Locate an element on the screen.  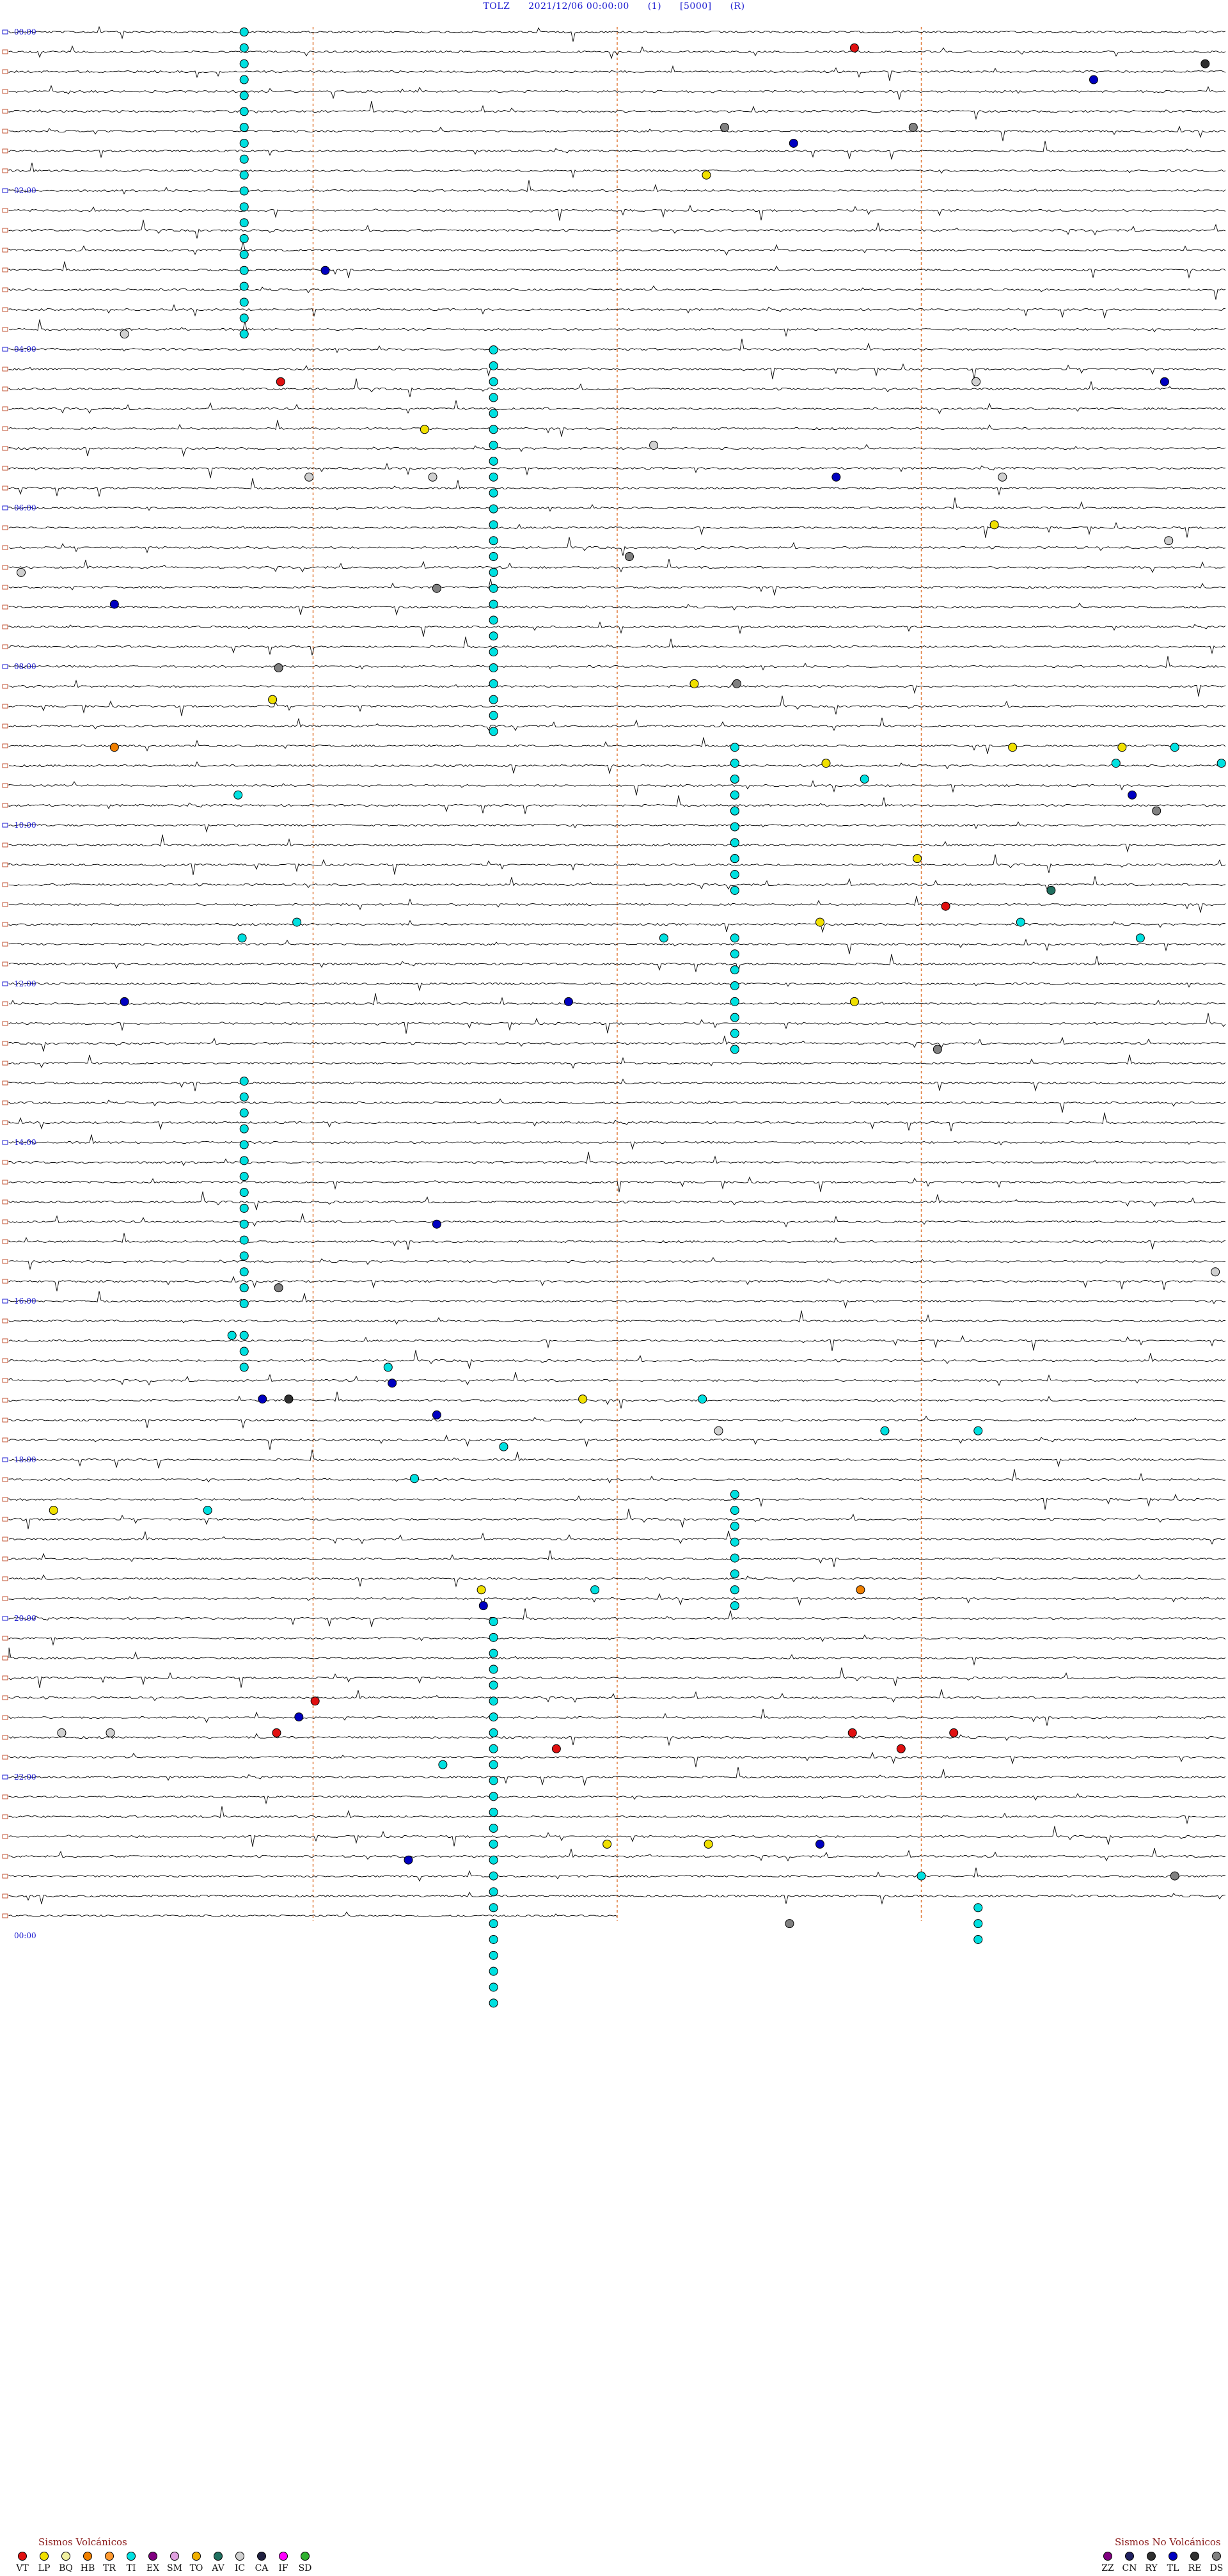
event-ic is located at coordinates (1215, 1272).